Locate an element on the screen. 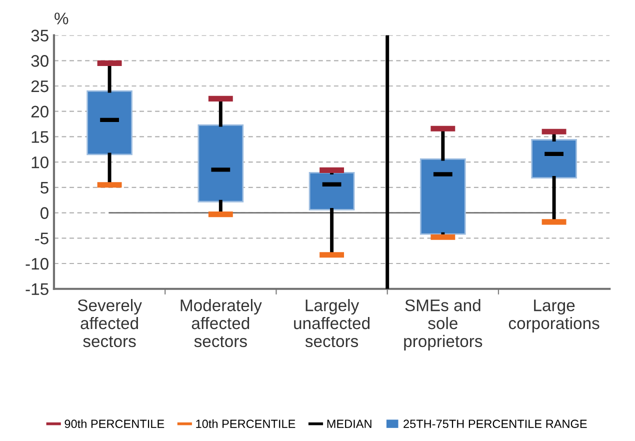  y-axis-title: % is located at coordinates (61, 18).